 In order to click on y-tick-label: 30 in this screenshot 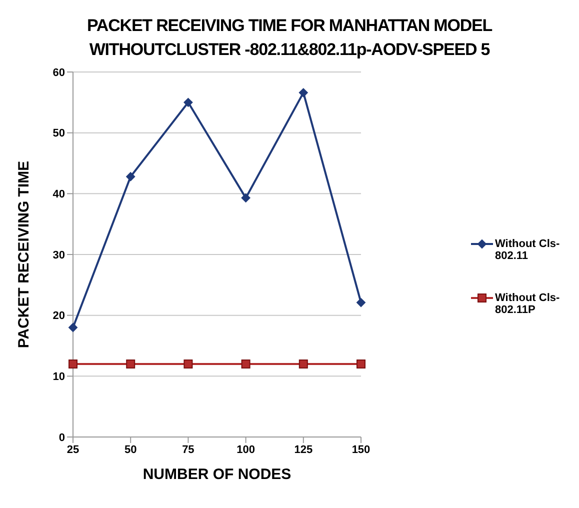, I will do `click(58, 255)`.